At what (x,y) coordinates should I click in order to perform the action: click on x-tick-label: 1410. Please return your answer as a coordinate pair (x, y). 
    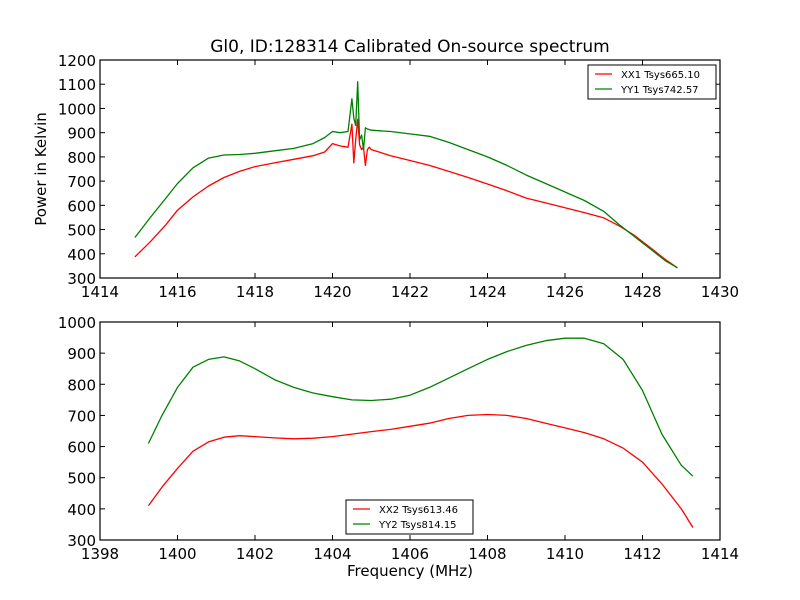
    Looking at the image, I should click on (565, 554).